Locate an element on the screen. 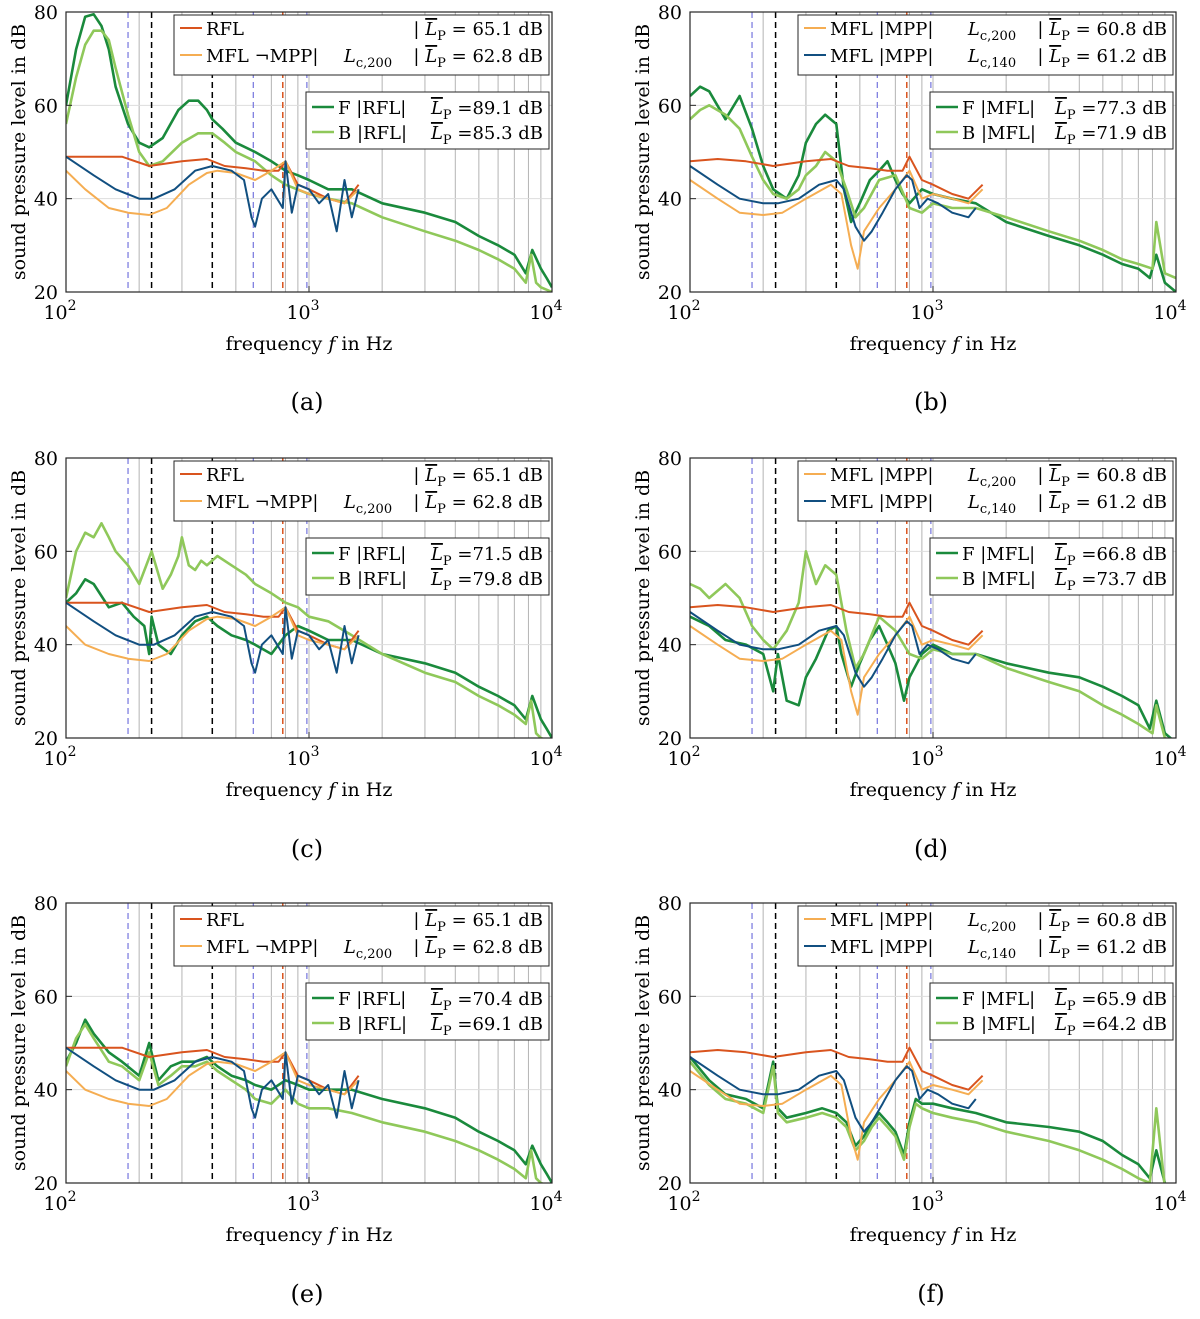 This screenshot has height=1319, width=1200. legend-level: LP =71.5 dB is located at coordinates (486, 556).